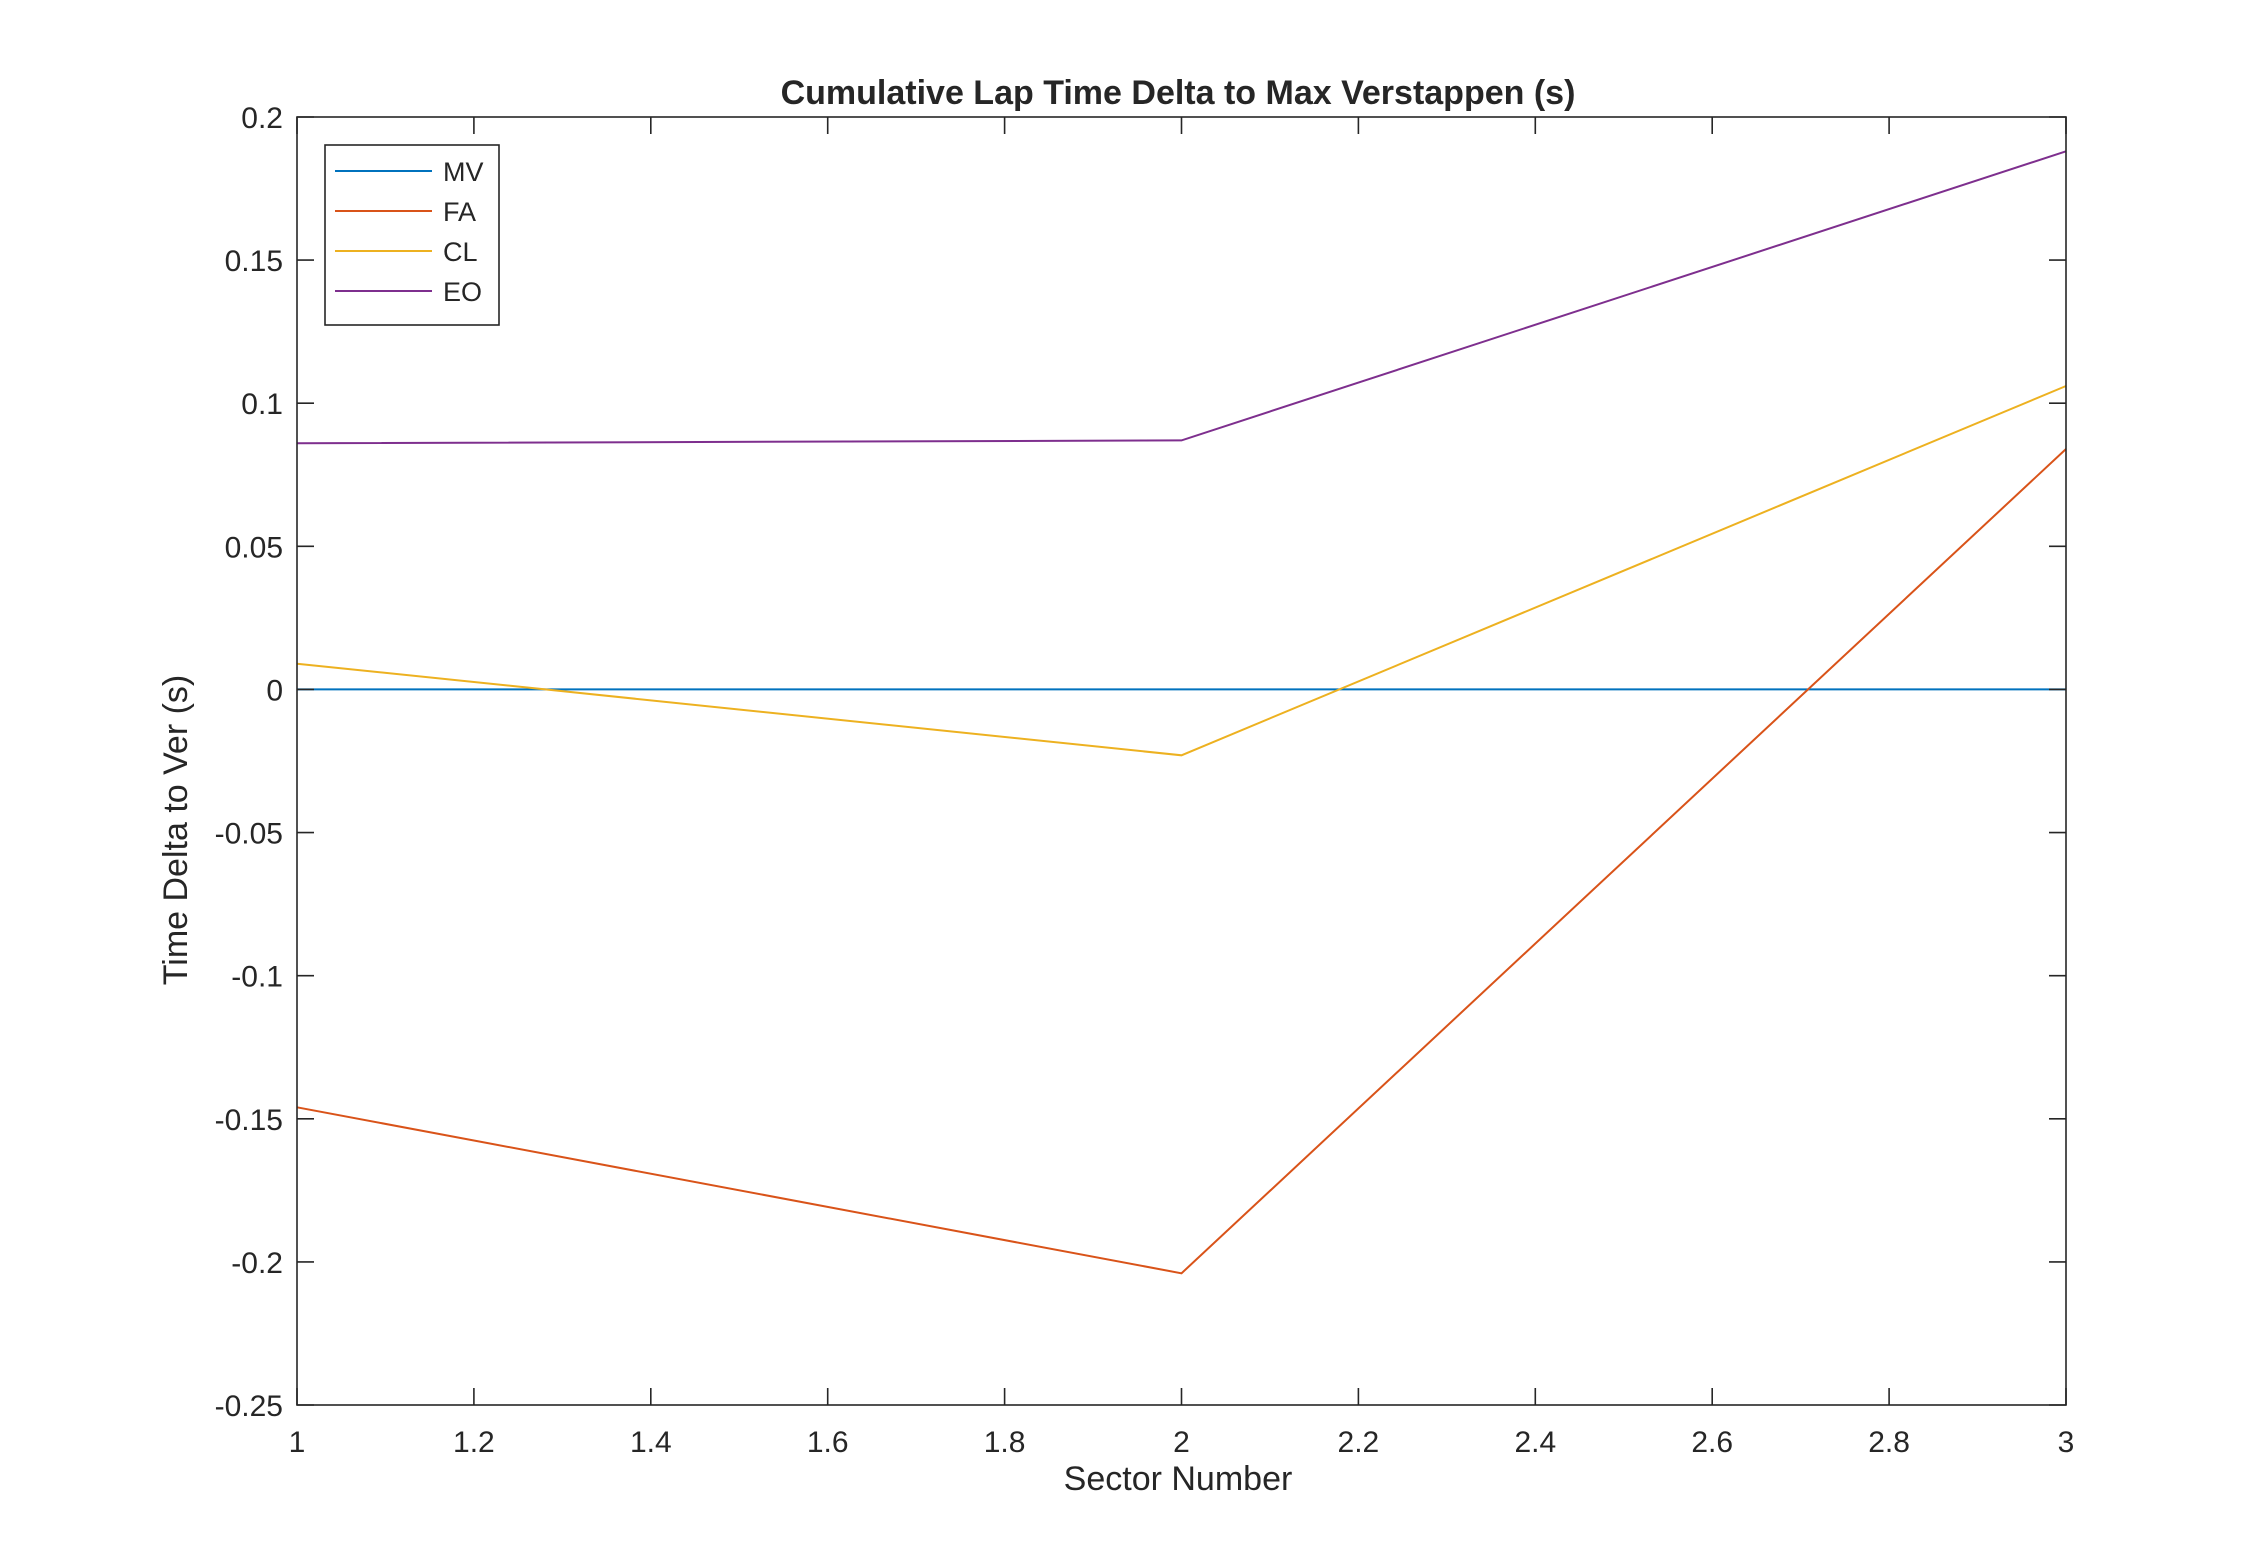 This screenshot has height=1564, width=2255. I want to click on legend-label-cl: CL, so click(460, 252).